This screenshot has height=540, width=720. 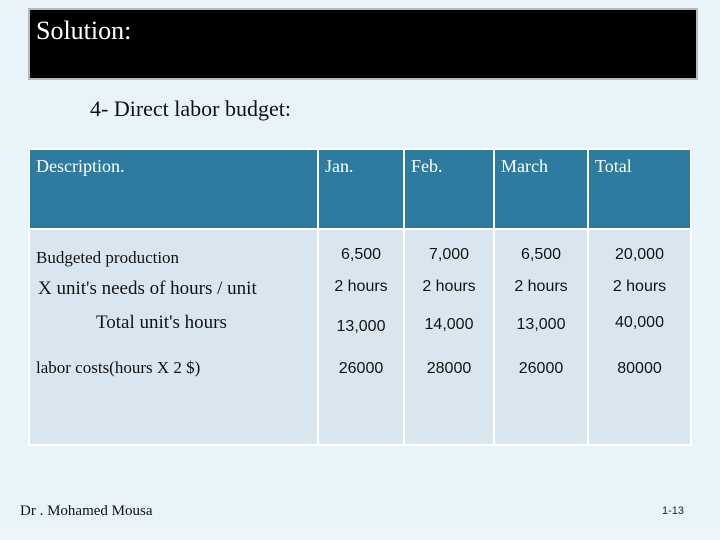 I want to click on total-total-hours: 40,000, so click(x=639, y=322).